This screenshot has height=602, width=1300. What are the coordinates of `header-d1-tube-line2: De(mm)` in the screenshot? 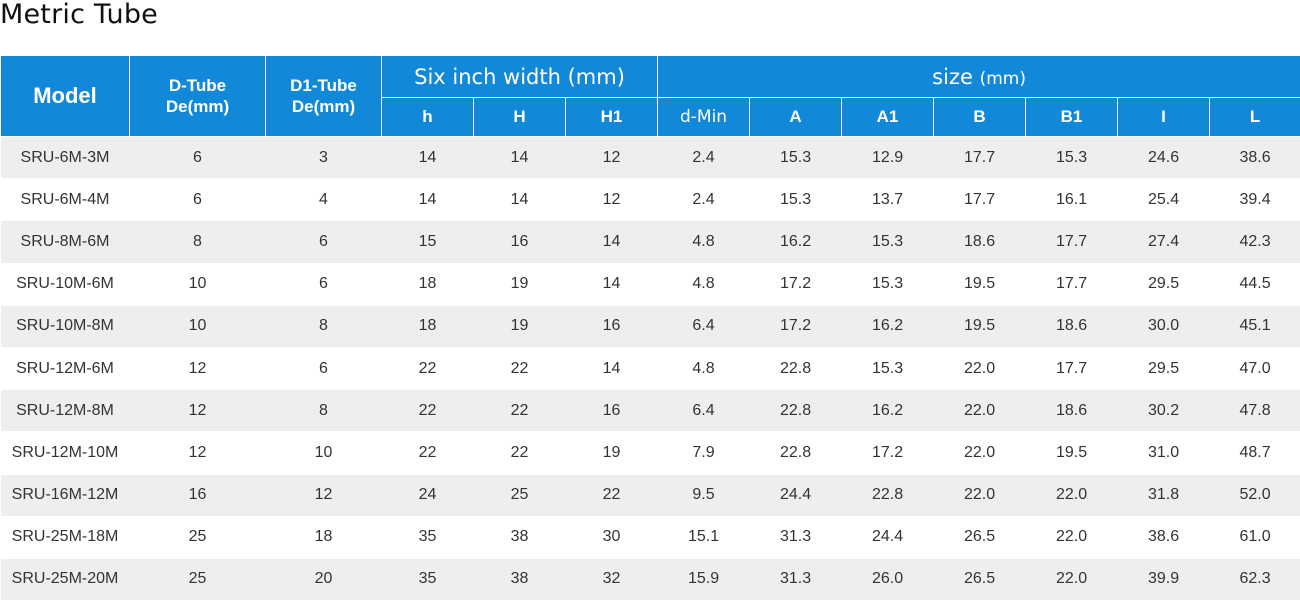 It's located at (323, 106).